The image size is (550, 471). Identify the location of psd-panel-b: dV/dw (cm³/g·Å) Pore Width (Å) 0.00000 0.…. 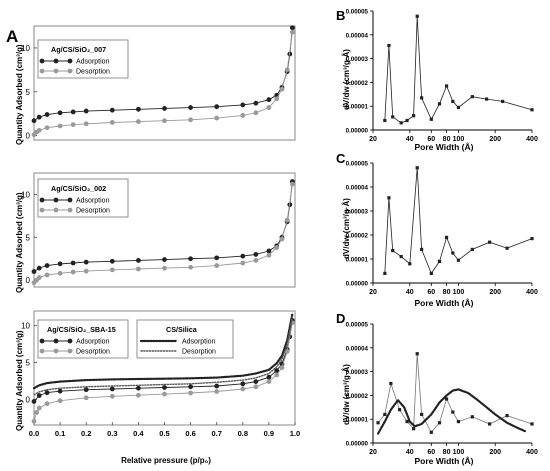
(440, 81).